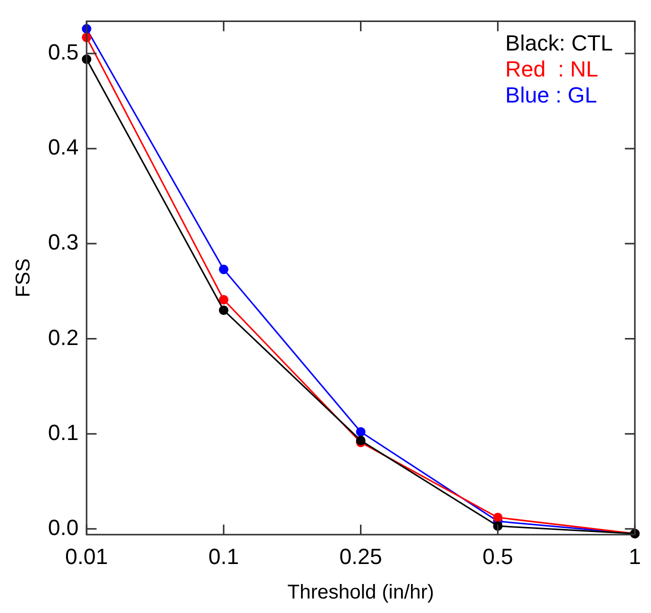  I want to click on x-tick-label: 0.01, so click(86, 556).